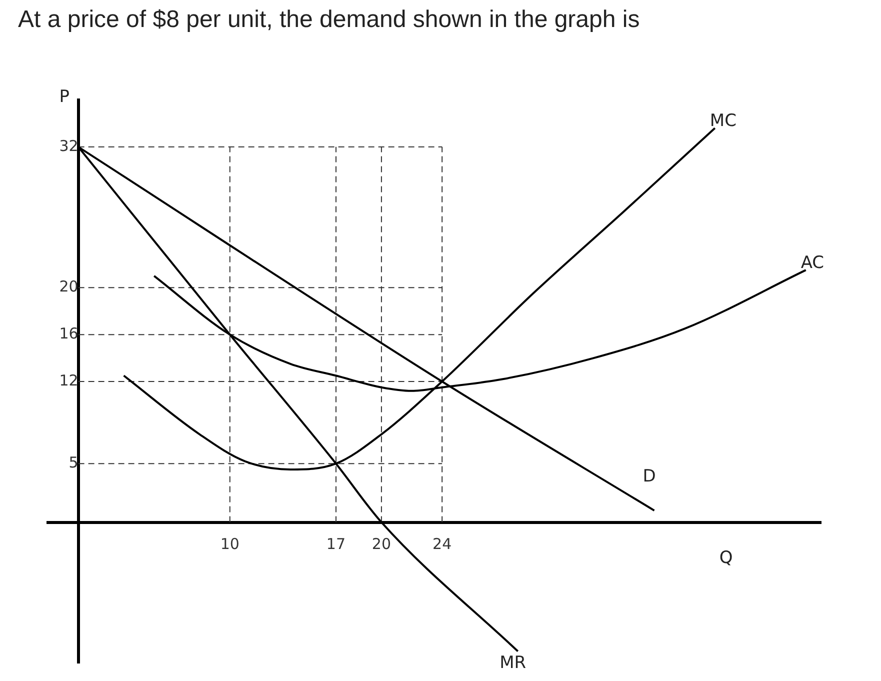 The image size is (881, 681). I want to click on x-axis-title: Q, so click(726, 558).